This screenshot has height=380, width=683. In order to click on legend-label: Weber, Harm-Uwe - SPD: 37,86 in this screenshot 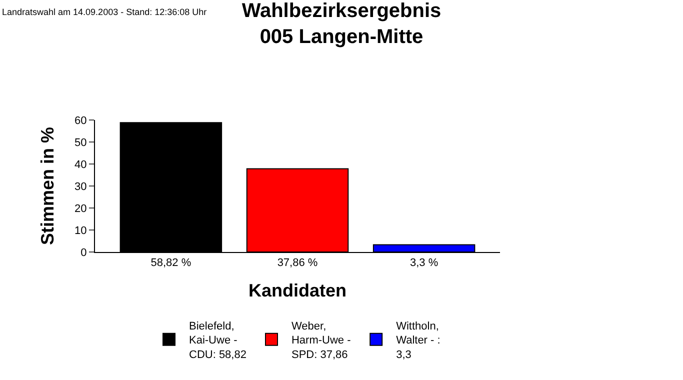, I will do `click(321, 340)`.